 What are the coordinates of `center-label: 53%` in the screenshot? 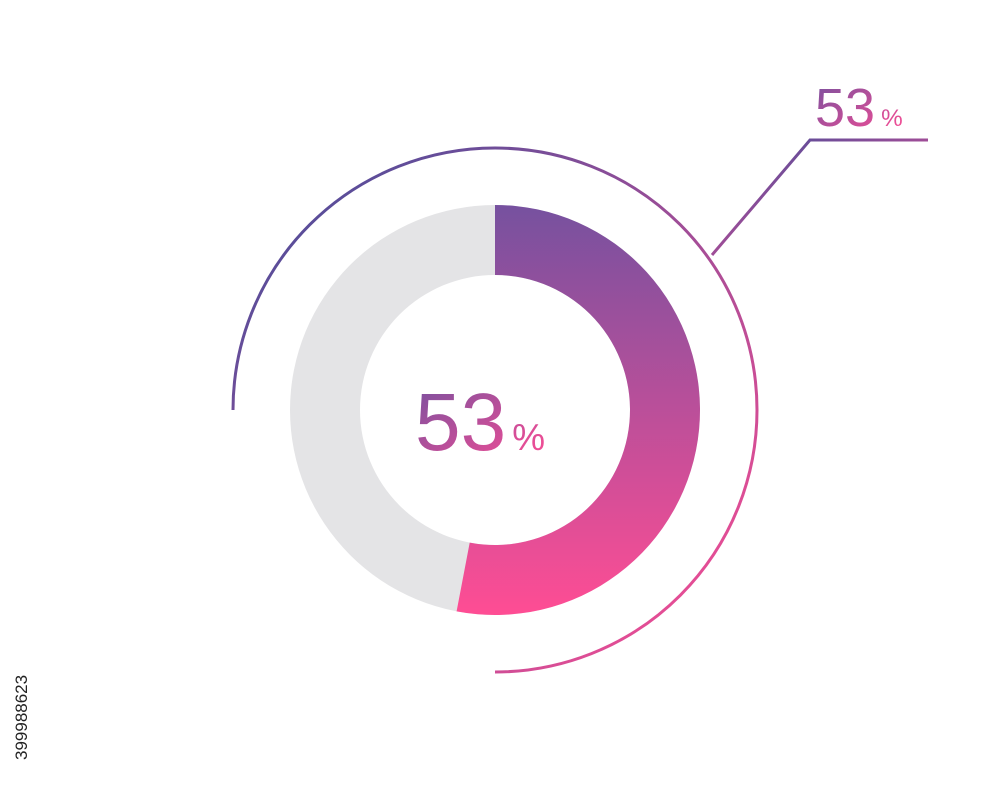 It's located at (480, 422).